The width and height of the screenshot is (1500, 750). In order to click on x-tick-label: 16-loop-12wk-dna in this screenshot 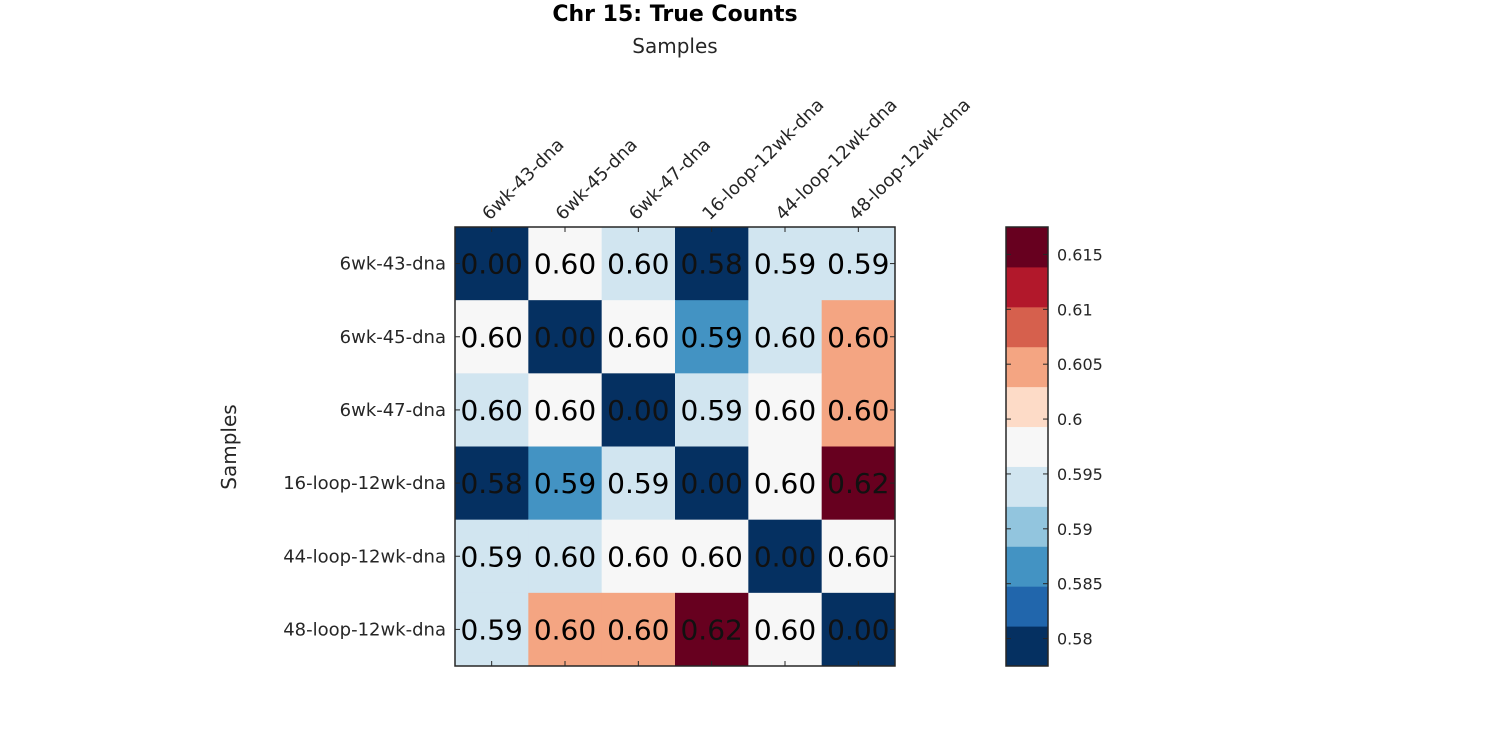, I will do `click(763, 160)`.